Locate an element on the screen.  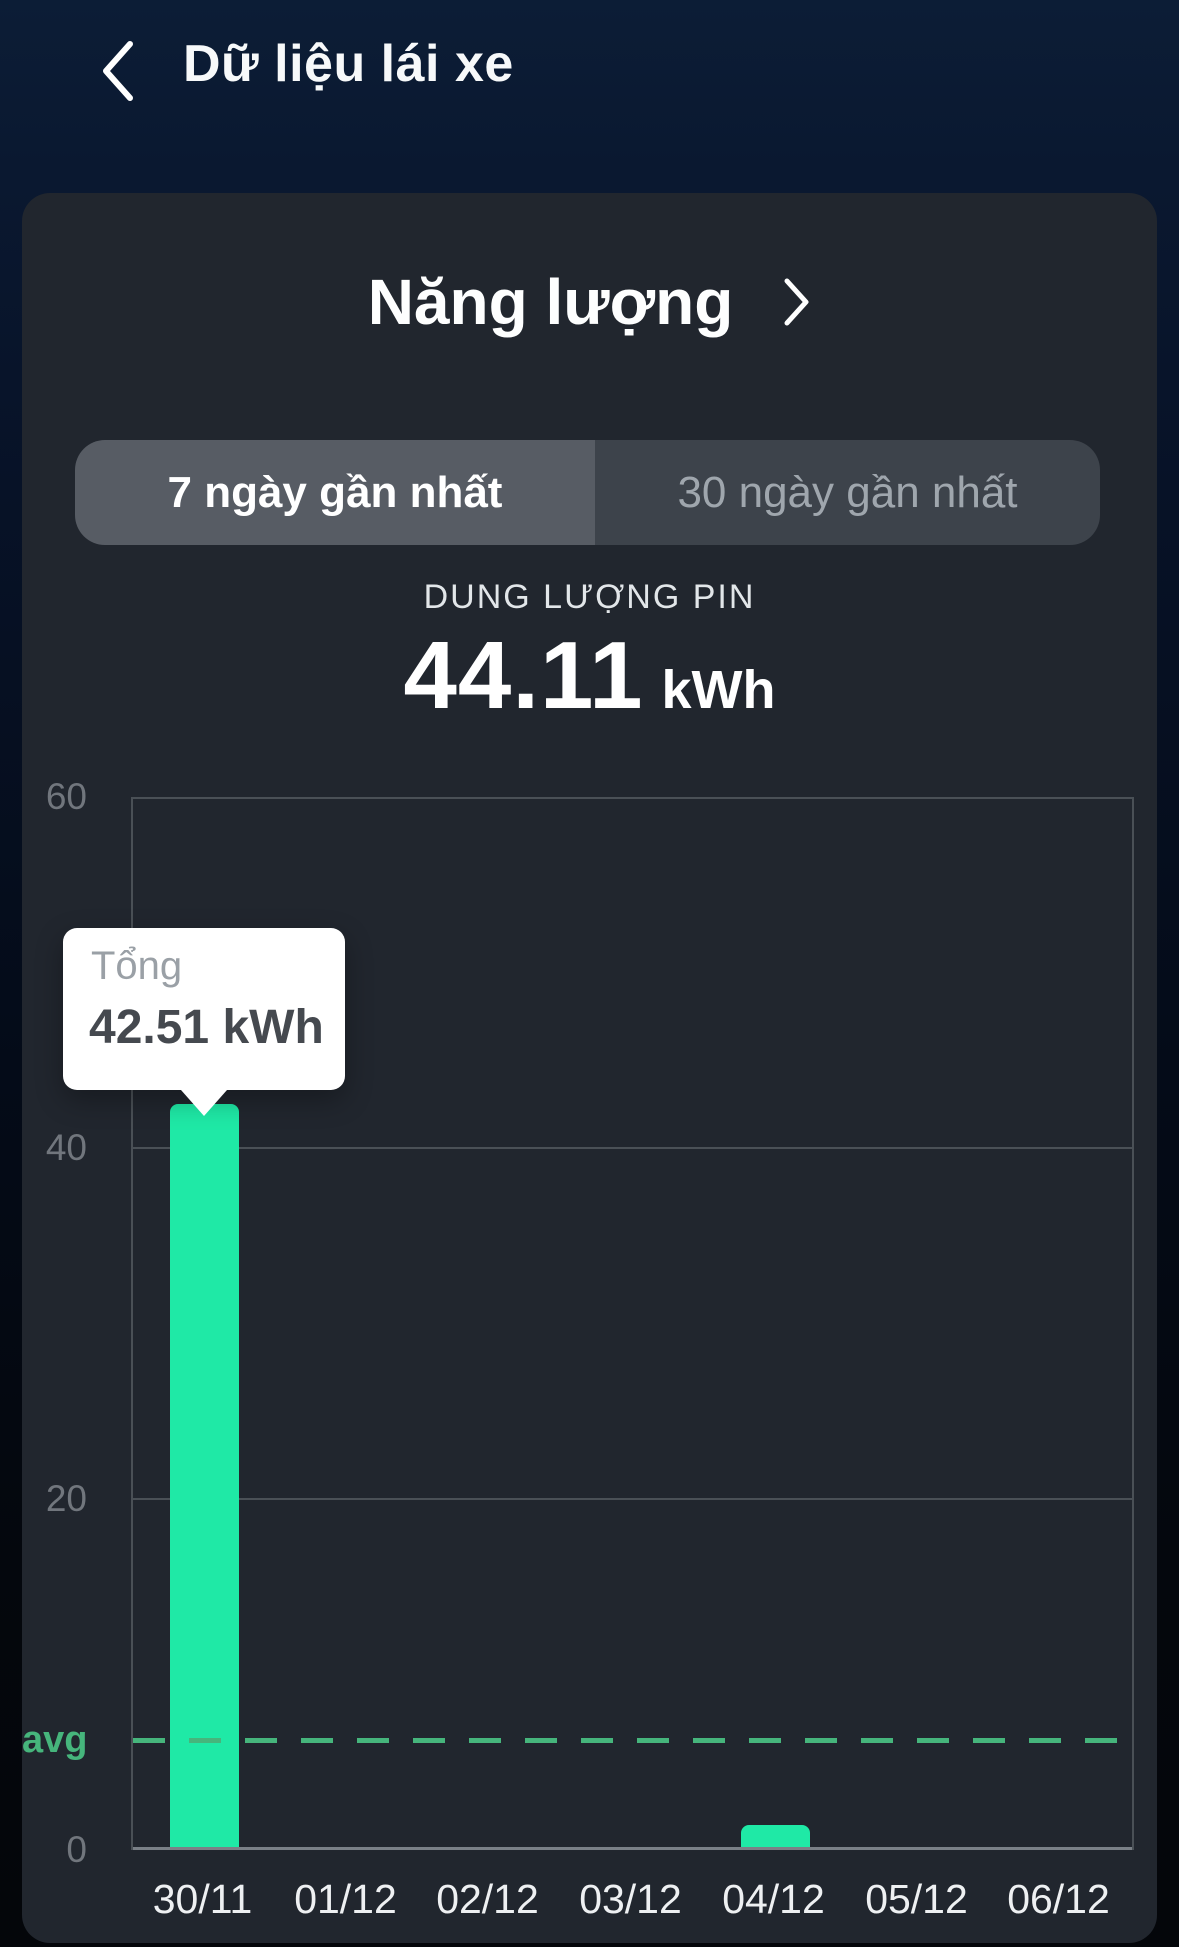
energy-section-link: Năng lượng is located at coordinates (589, 302).